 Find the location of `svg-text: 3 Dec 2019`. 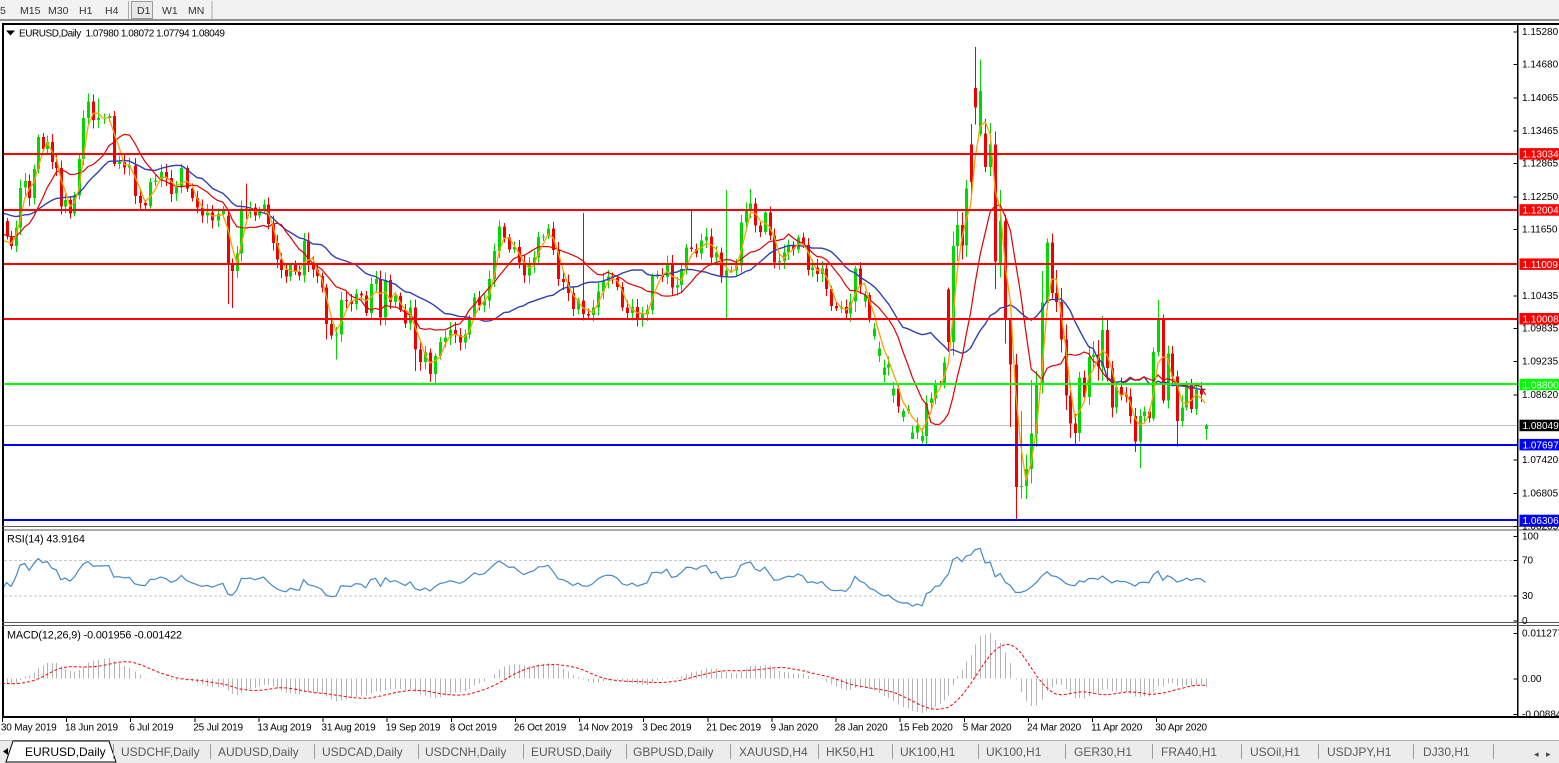

svg-text: 3 Dec 2019 is located at coordinates (667, 728).